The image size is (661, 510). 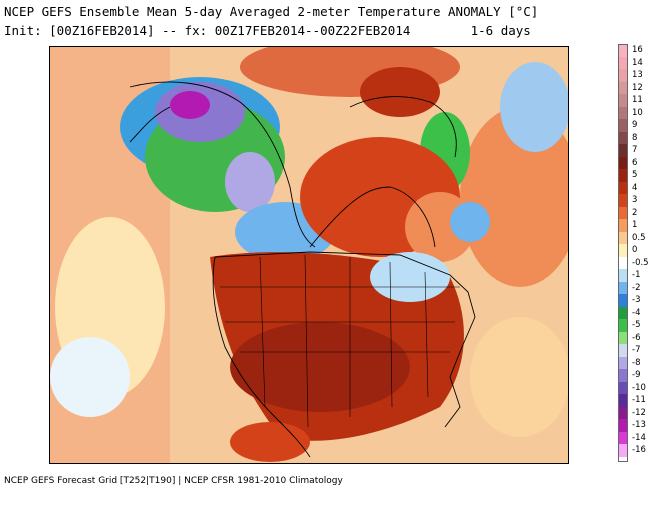 I want to click on legend-label: 12, so click(x=637, y=87).